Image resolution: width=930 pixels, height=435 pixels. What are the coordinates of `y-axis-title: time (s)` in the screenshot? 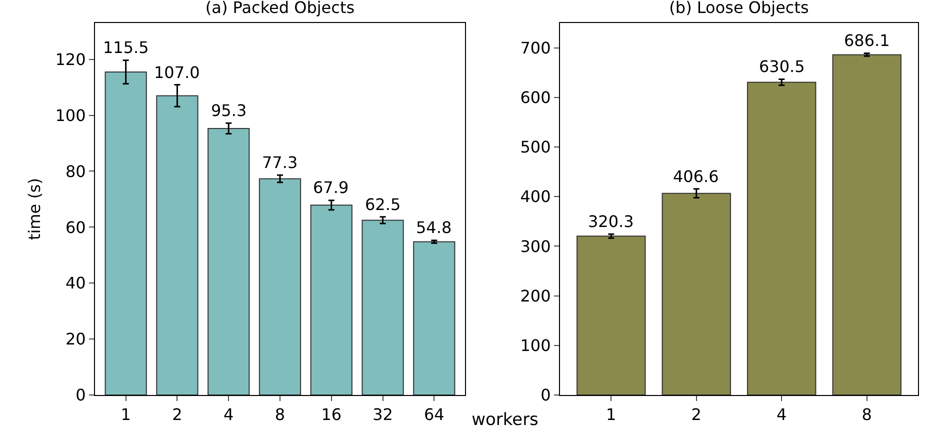 It's located at (34, 209).